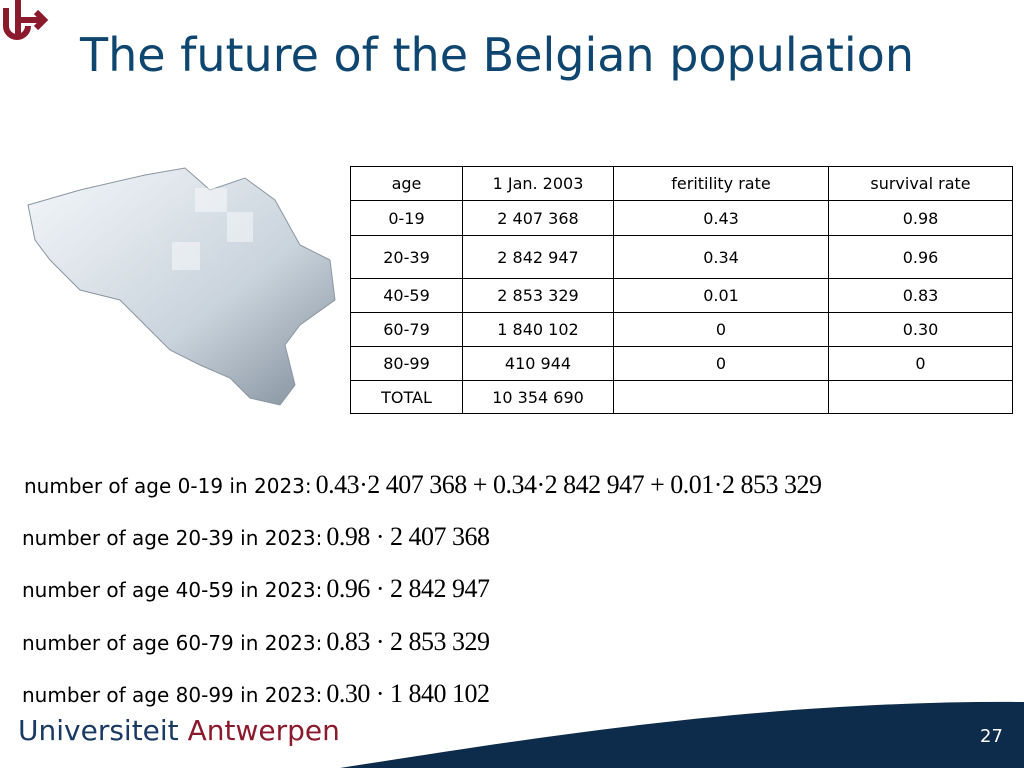 This screenshot has width=1024, height=768. I want to click on institution-first: Universiteit, so click(98, 730).